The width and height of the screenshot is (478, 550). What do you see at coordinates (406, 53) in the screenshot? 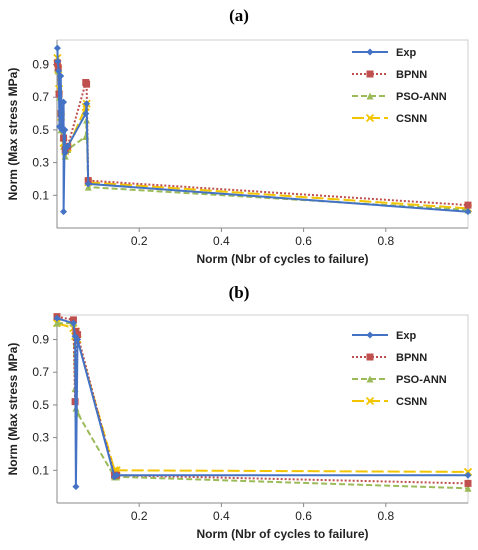
I see `a-legend-label-exp: Exp` at bounding box center [406, 53].